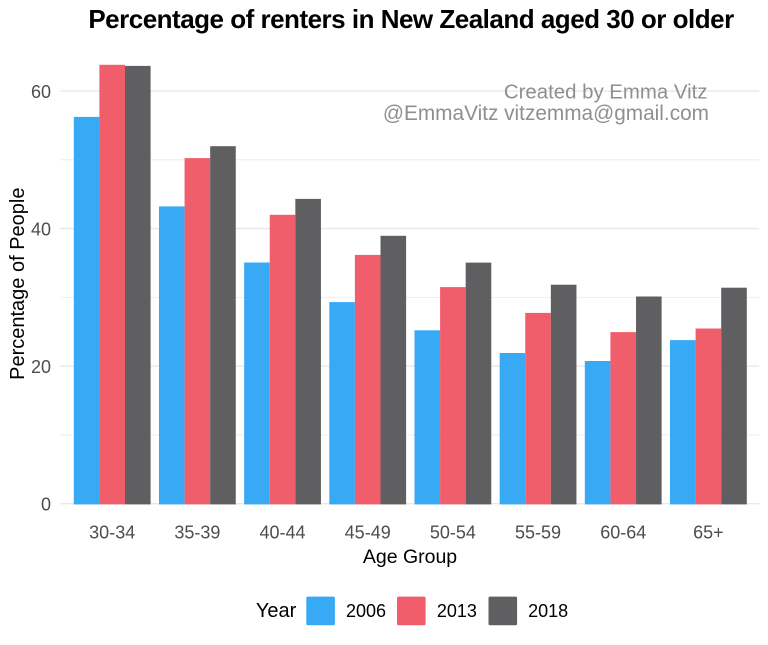 This screenshot has height=645, width=768. Describe the element at coordinates (18, 284) in the screenshot. I see `svg-text: Percentage of People` at that location.